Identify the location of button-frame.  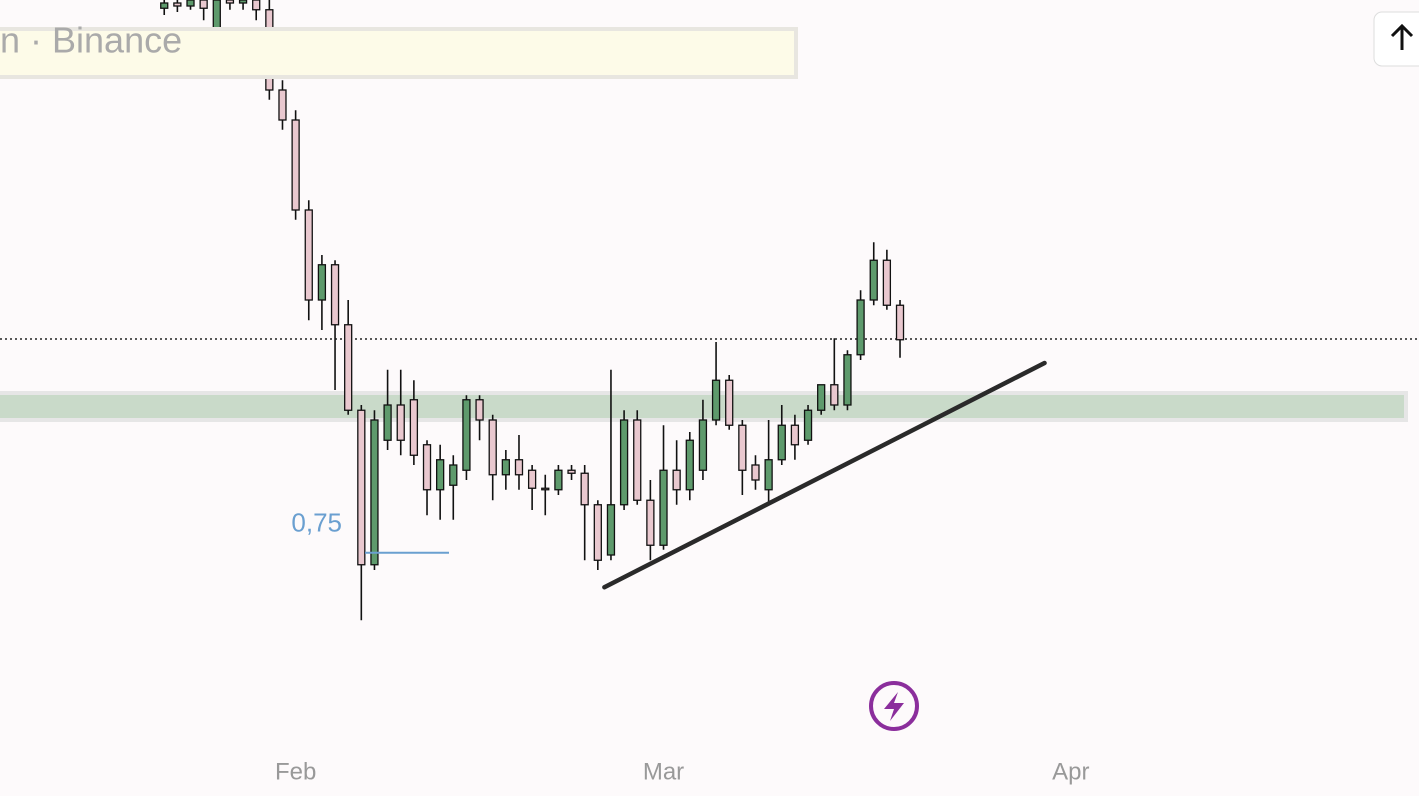
(1396, 39).